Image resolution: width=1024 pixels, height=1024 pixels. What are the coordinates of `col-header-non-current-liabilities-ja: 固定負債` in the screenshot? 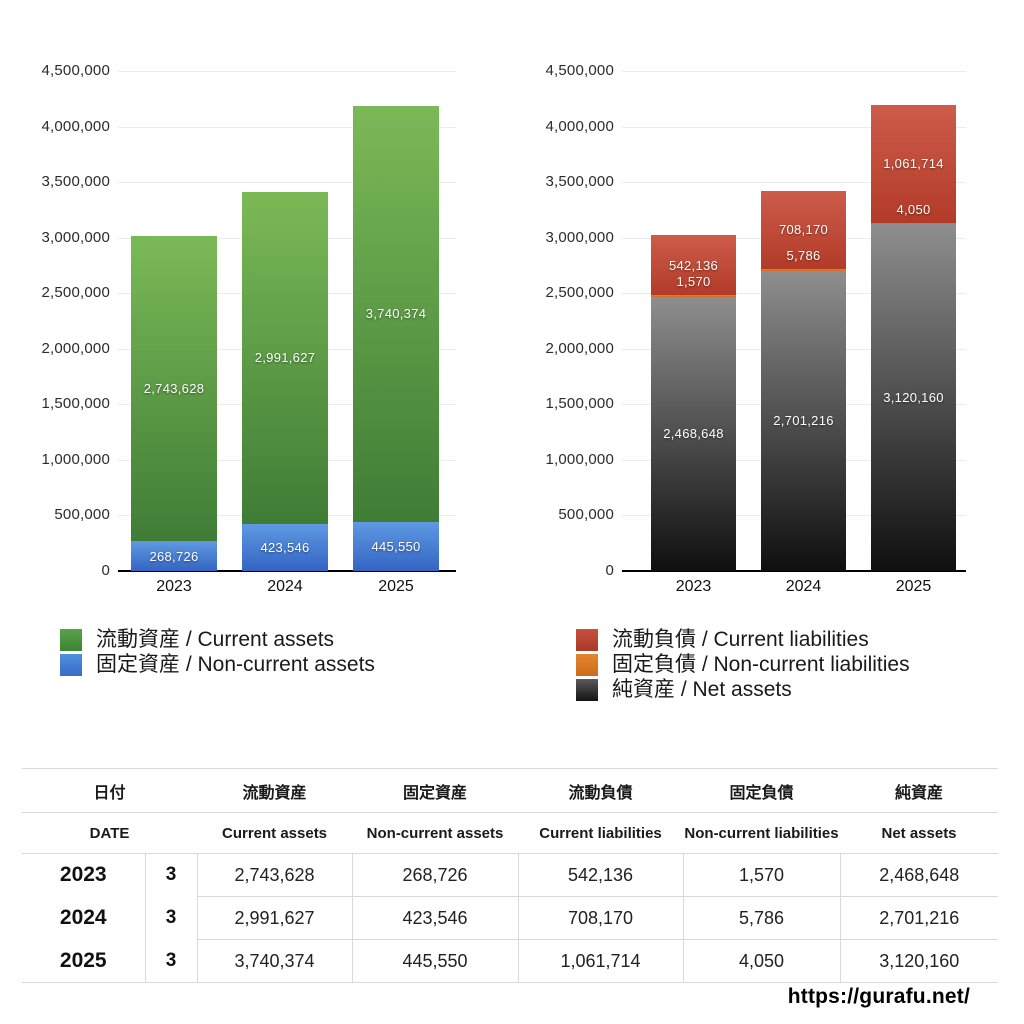 It's located at (762, 790).